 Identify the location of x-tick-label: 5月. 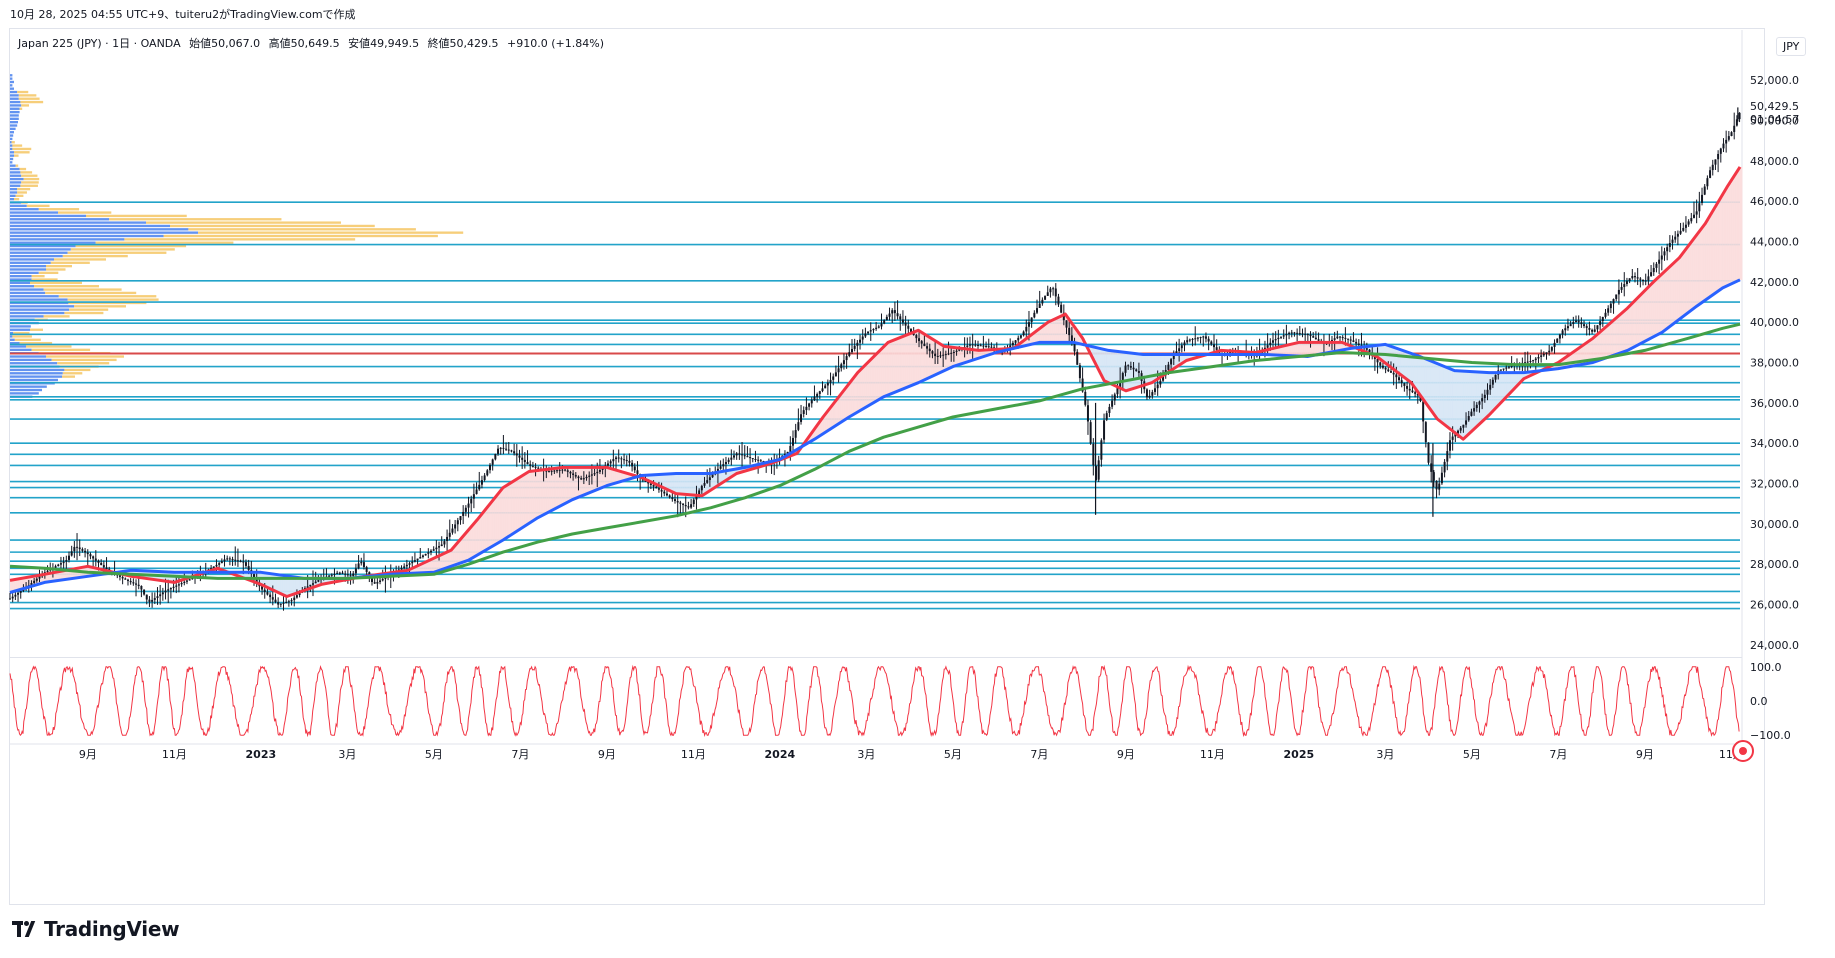
(1472, 754).